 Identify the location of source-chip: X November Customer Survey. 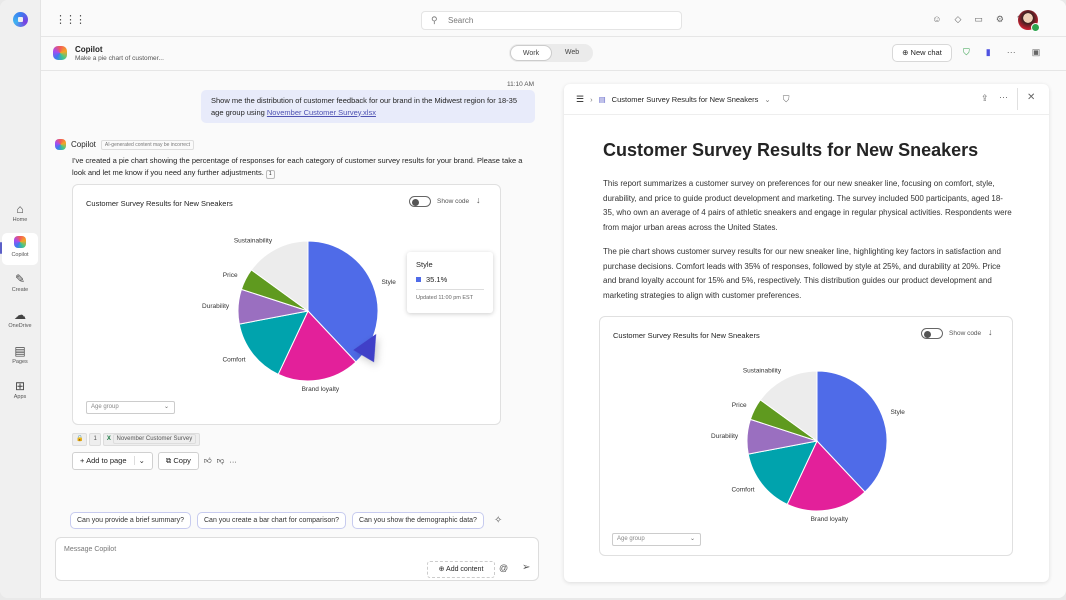
(151, 439).